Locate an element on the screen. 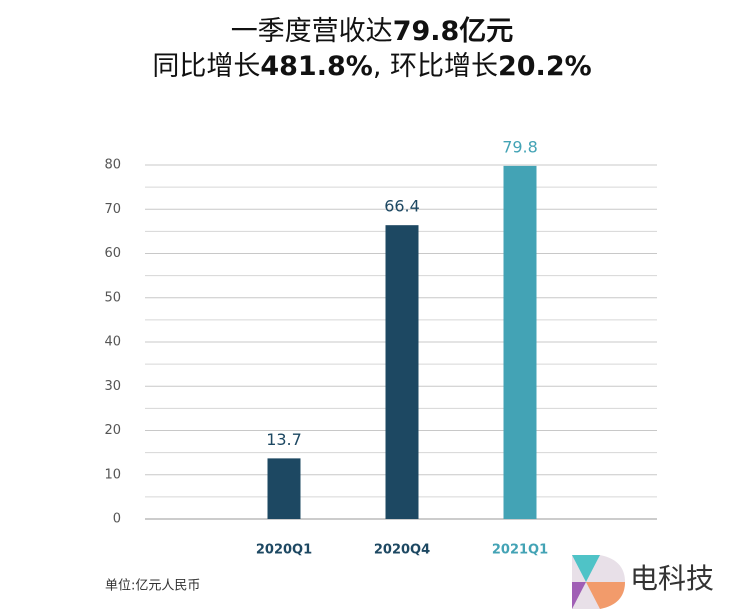 This screenshot has height=614, width=745. title-segment: 481.8% is located at coordinates (316, 66).